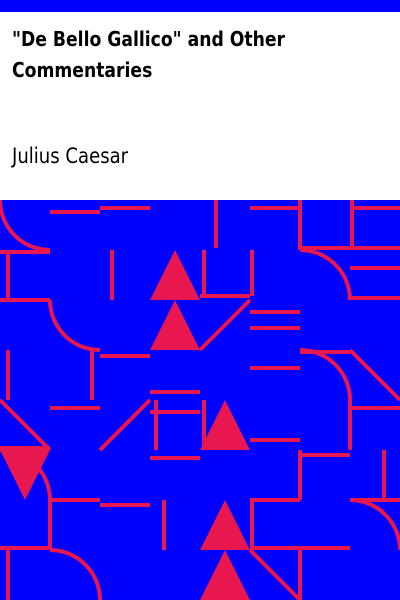 The image size is (400, 600). Describe the element at coordinates (70, 156) in the screenshot. I see `book-author: Julius Caesar` at that location.